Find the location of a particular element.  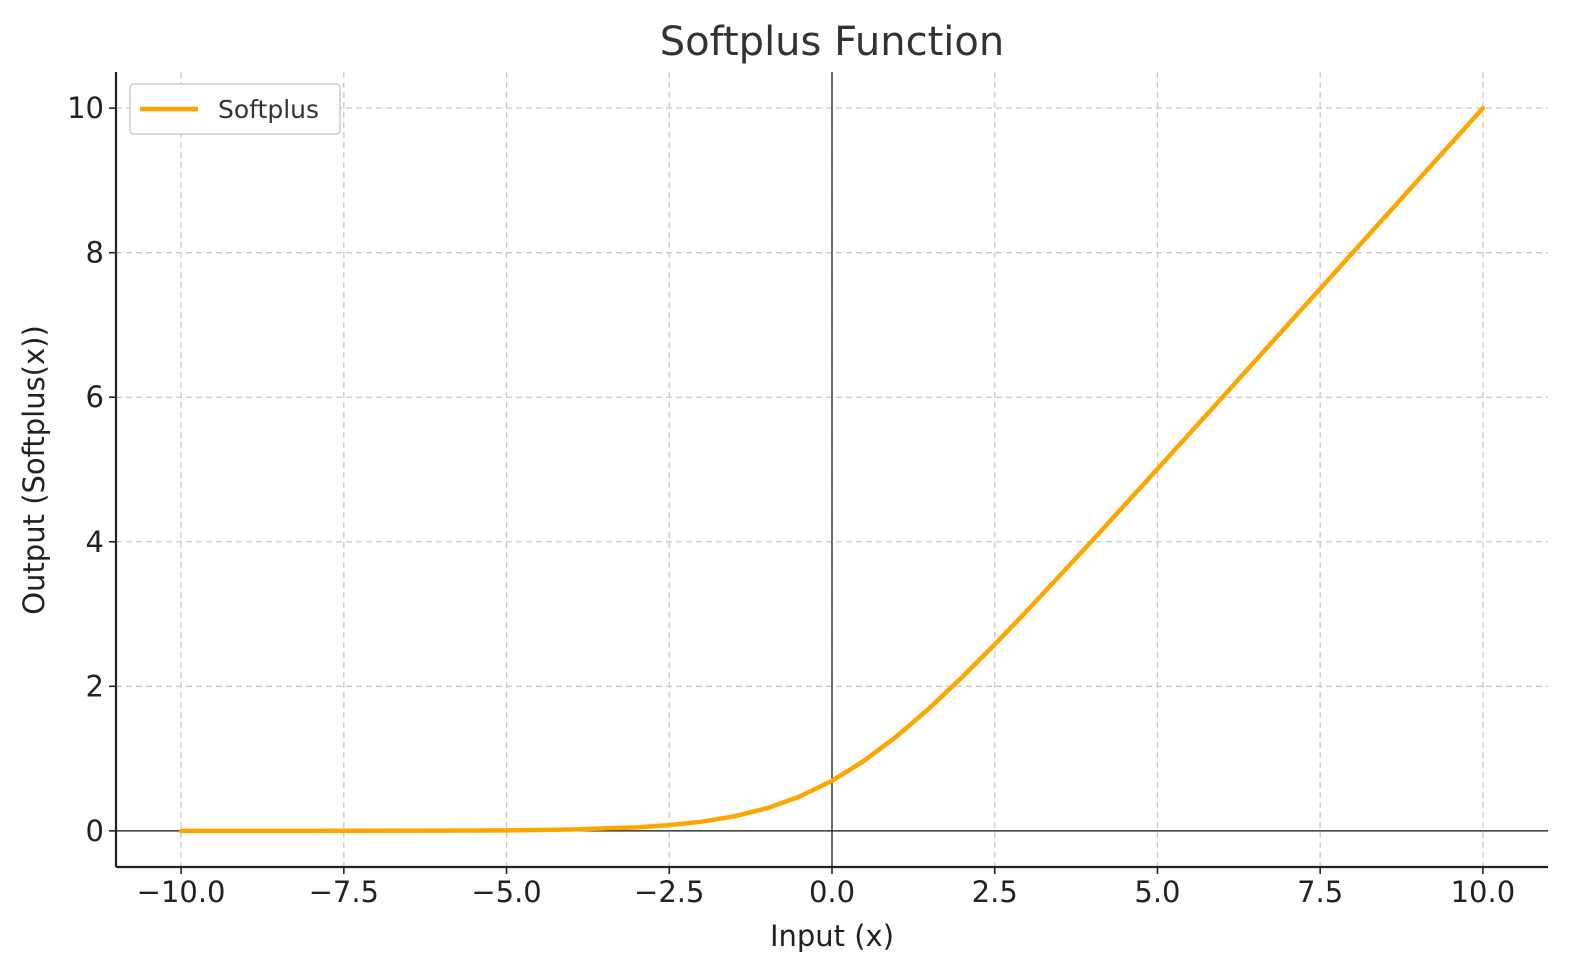

x-tick-label-2: −5.0 is located at coordinates (506, 892).